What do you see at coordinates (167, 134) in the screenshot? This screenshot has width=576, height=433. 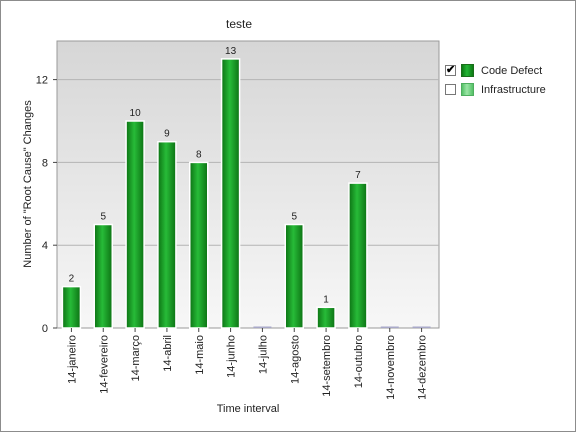 I see `data-label: 9` at bounding box center [167, 134].